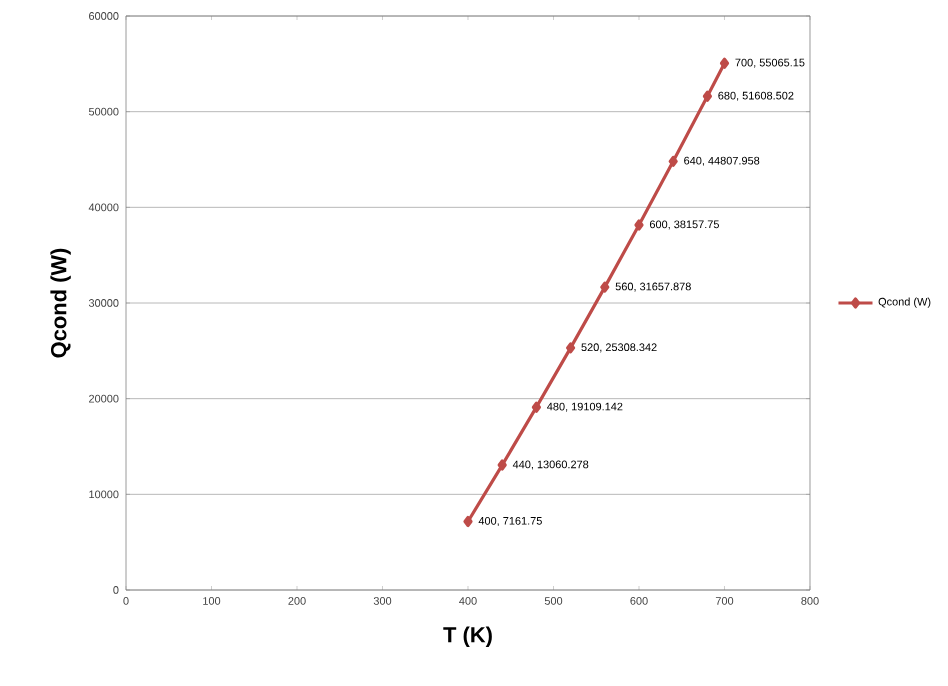 This screenshot has width=948, height=686. What do you see at coordinates (60, 303) in the screenshot?
I see `y-axis-title: Qcond (W)` at bounding box center [60, 303].